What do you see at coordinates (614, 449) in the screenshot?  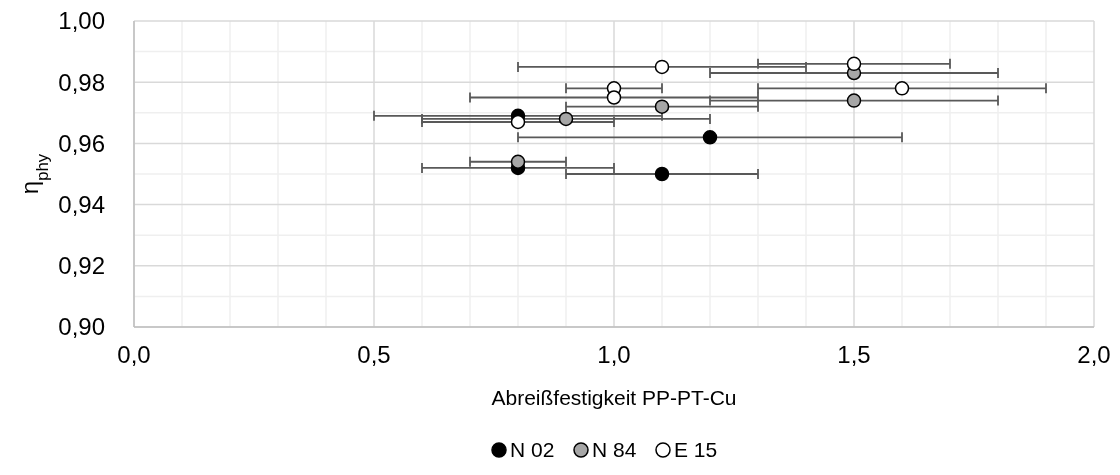 I see `legend-label: N 84` at bounding box center [614, 449].